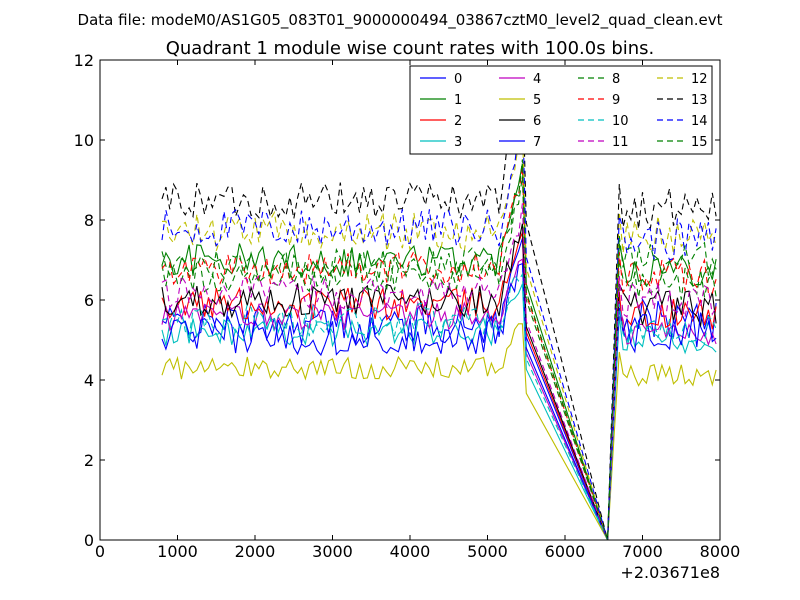 The image size is (800, 600). I want to click on y-tick-label: 6, so click(89, 300).